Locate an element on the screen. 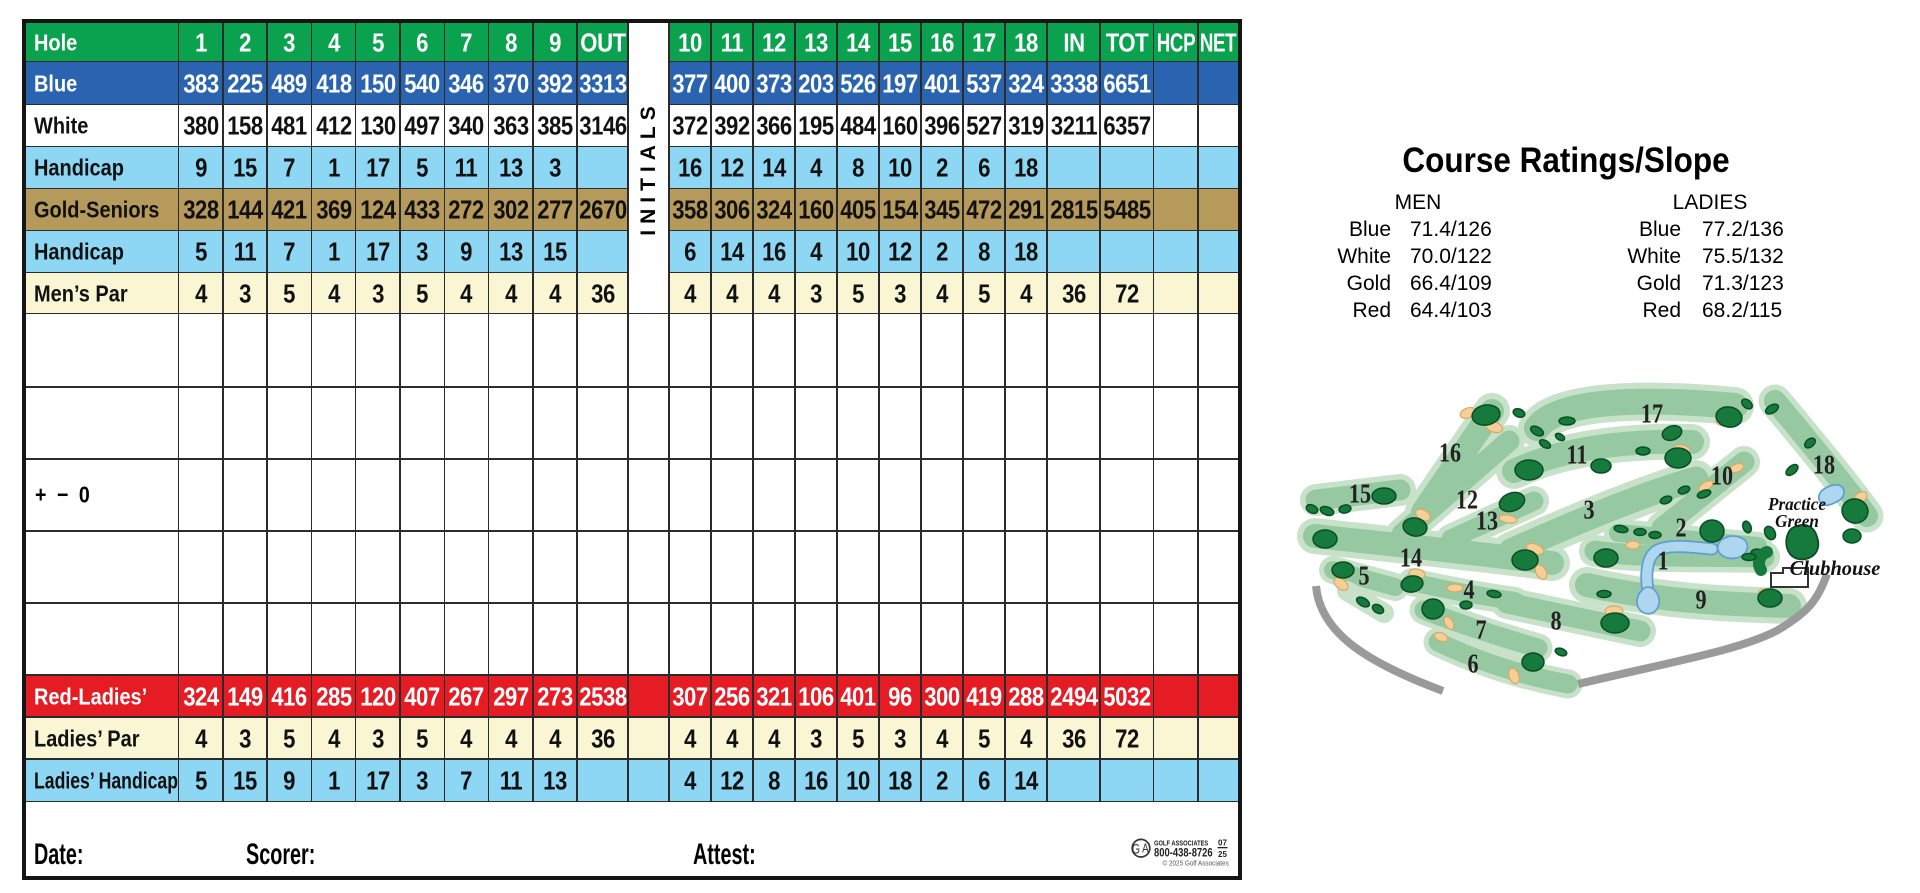 This screenshot has width=1920, height=893. svg-text: © 2025 Golf Associates is located at coordinates (1196, 863).